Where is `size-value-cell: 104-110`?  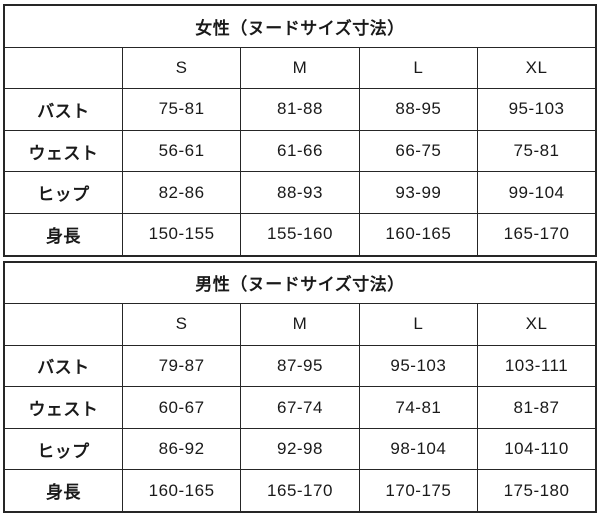
size-value-cell: 104-110 is located at coordinates (537, 449).